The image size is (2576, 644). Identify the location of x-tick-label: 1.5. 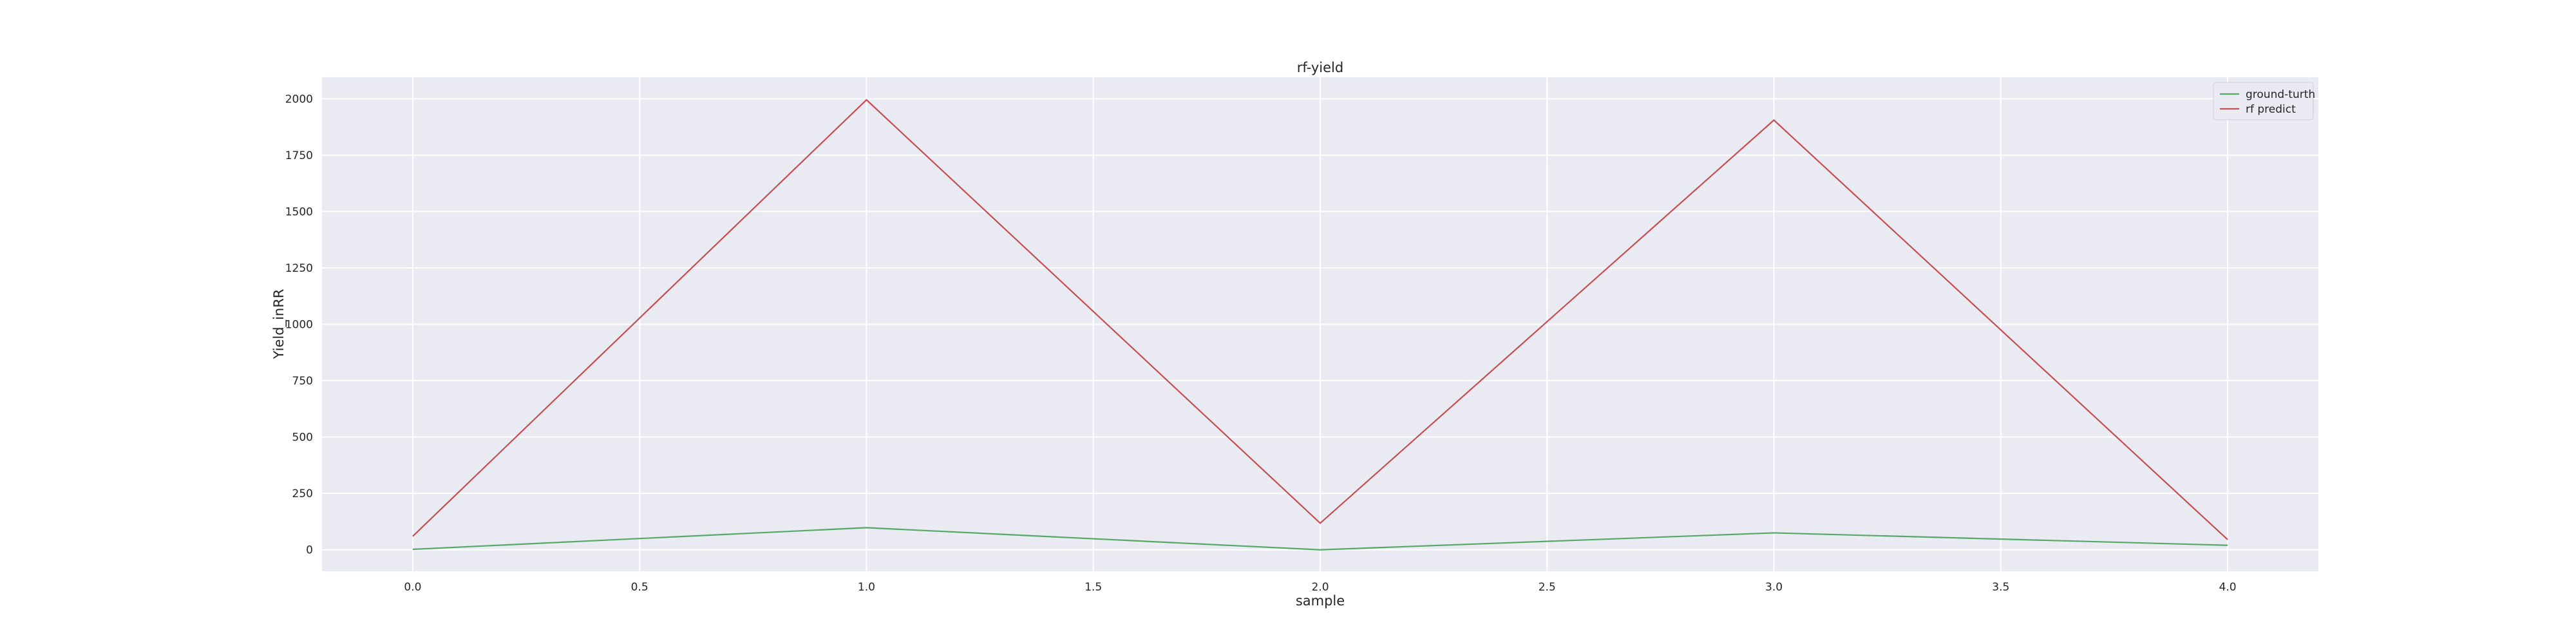
(1093, 587).